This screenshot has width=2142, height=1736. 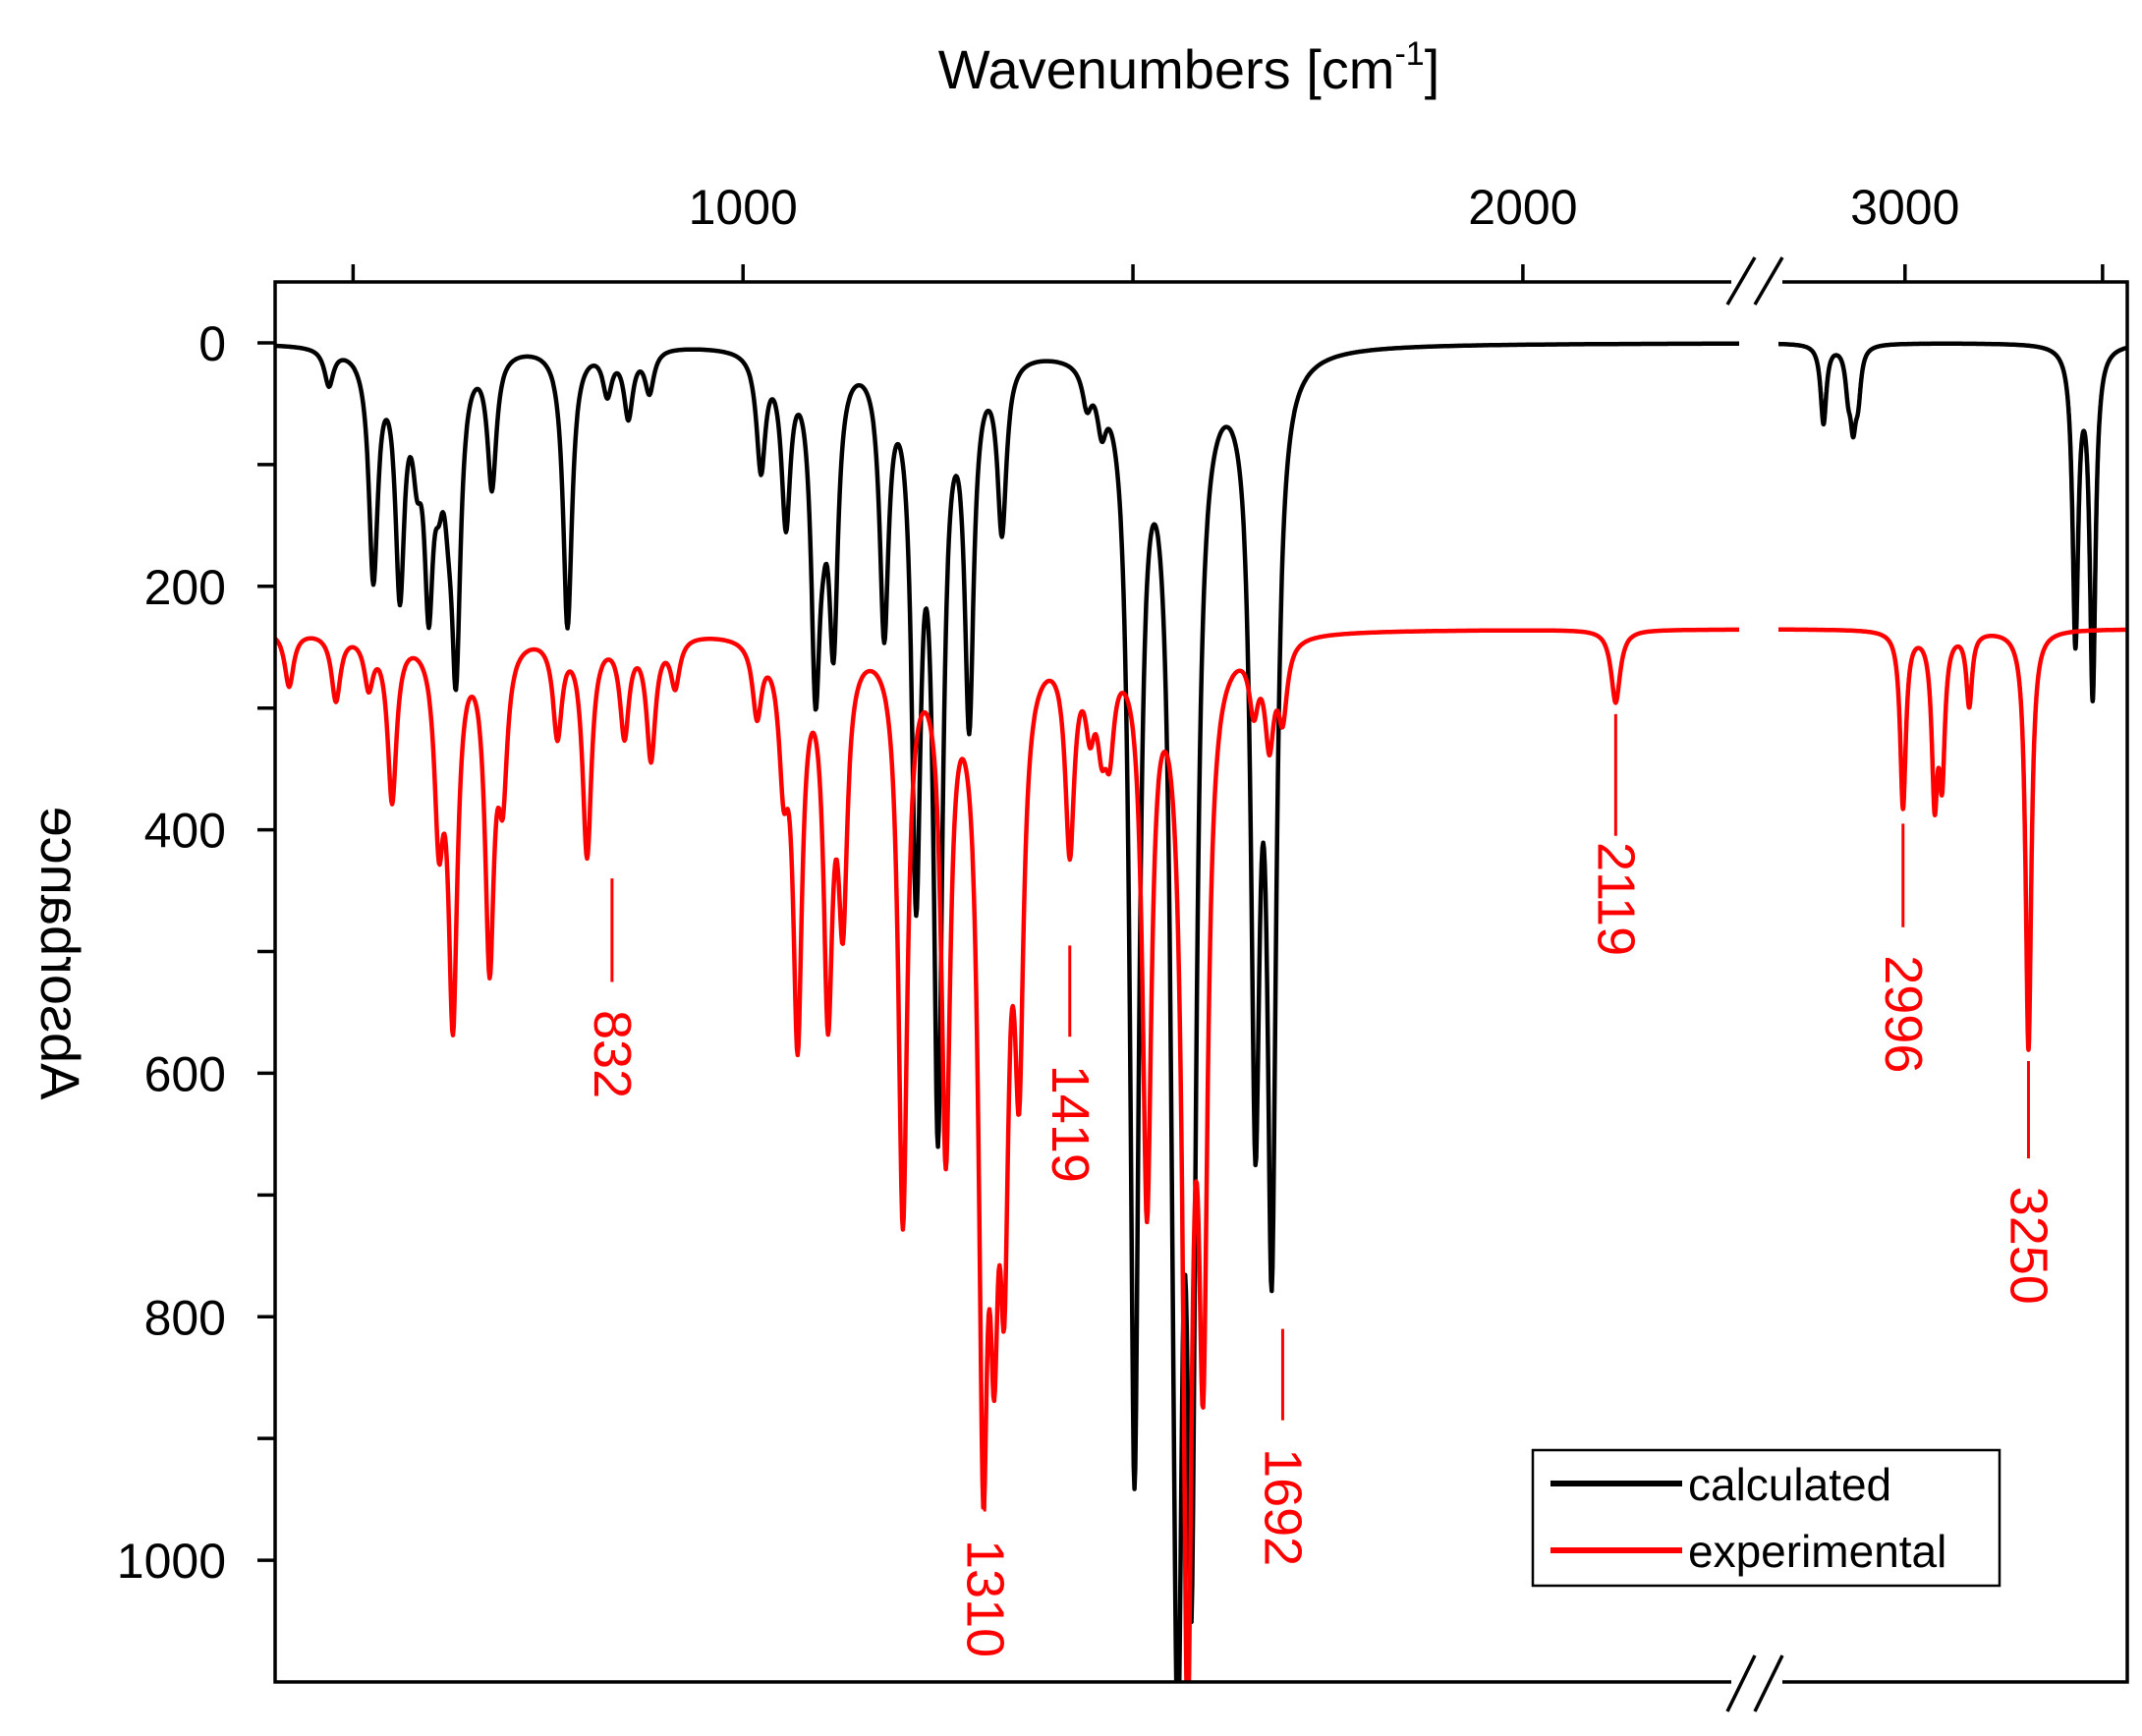 I want to click on peak-label-1692: 1692, so click(x=1282, y=1507).